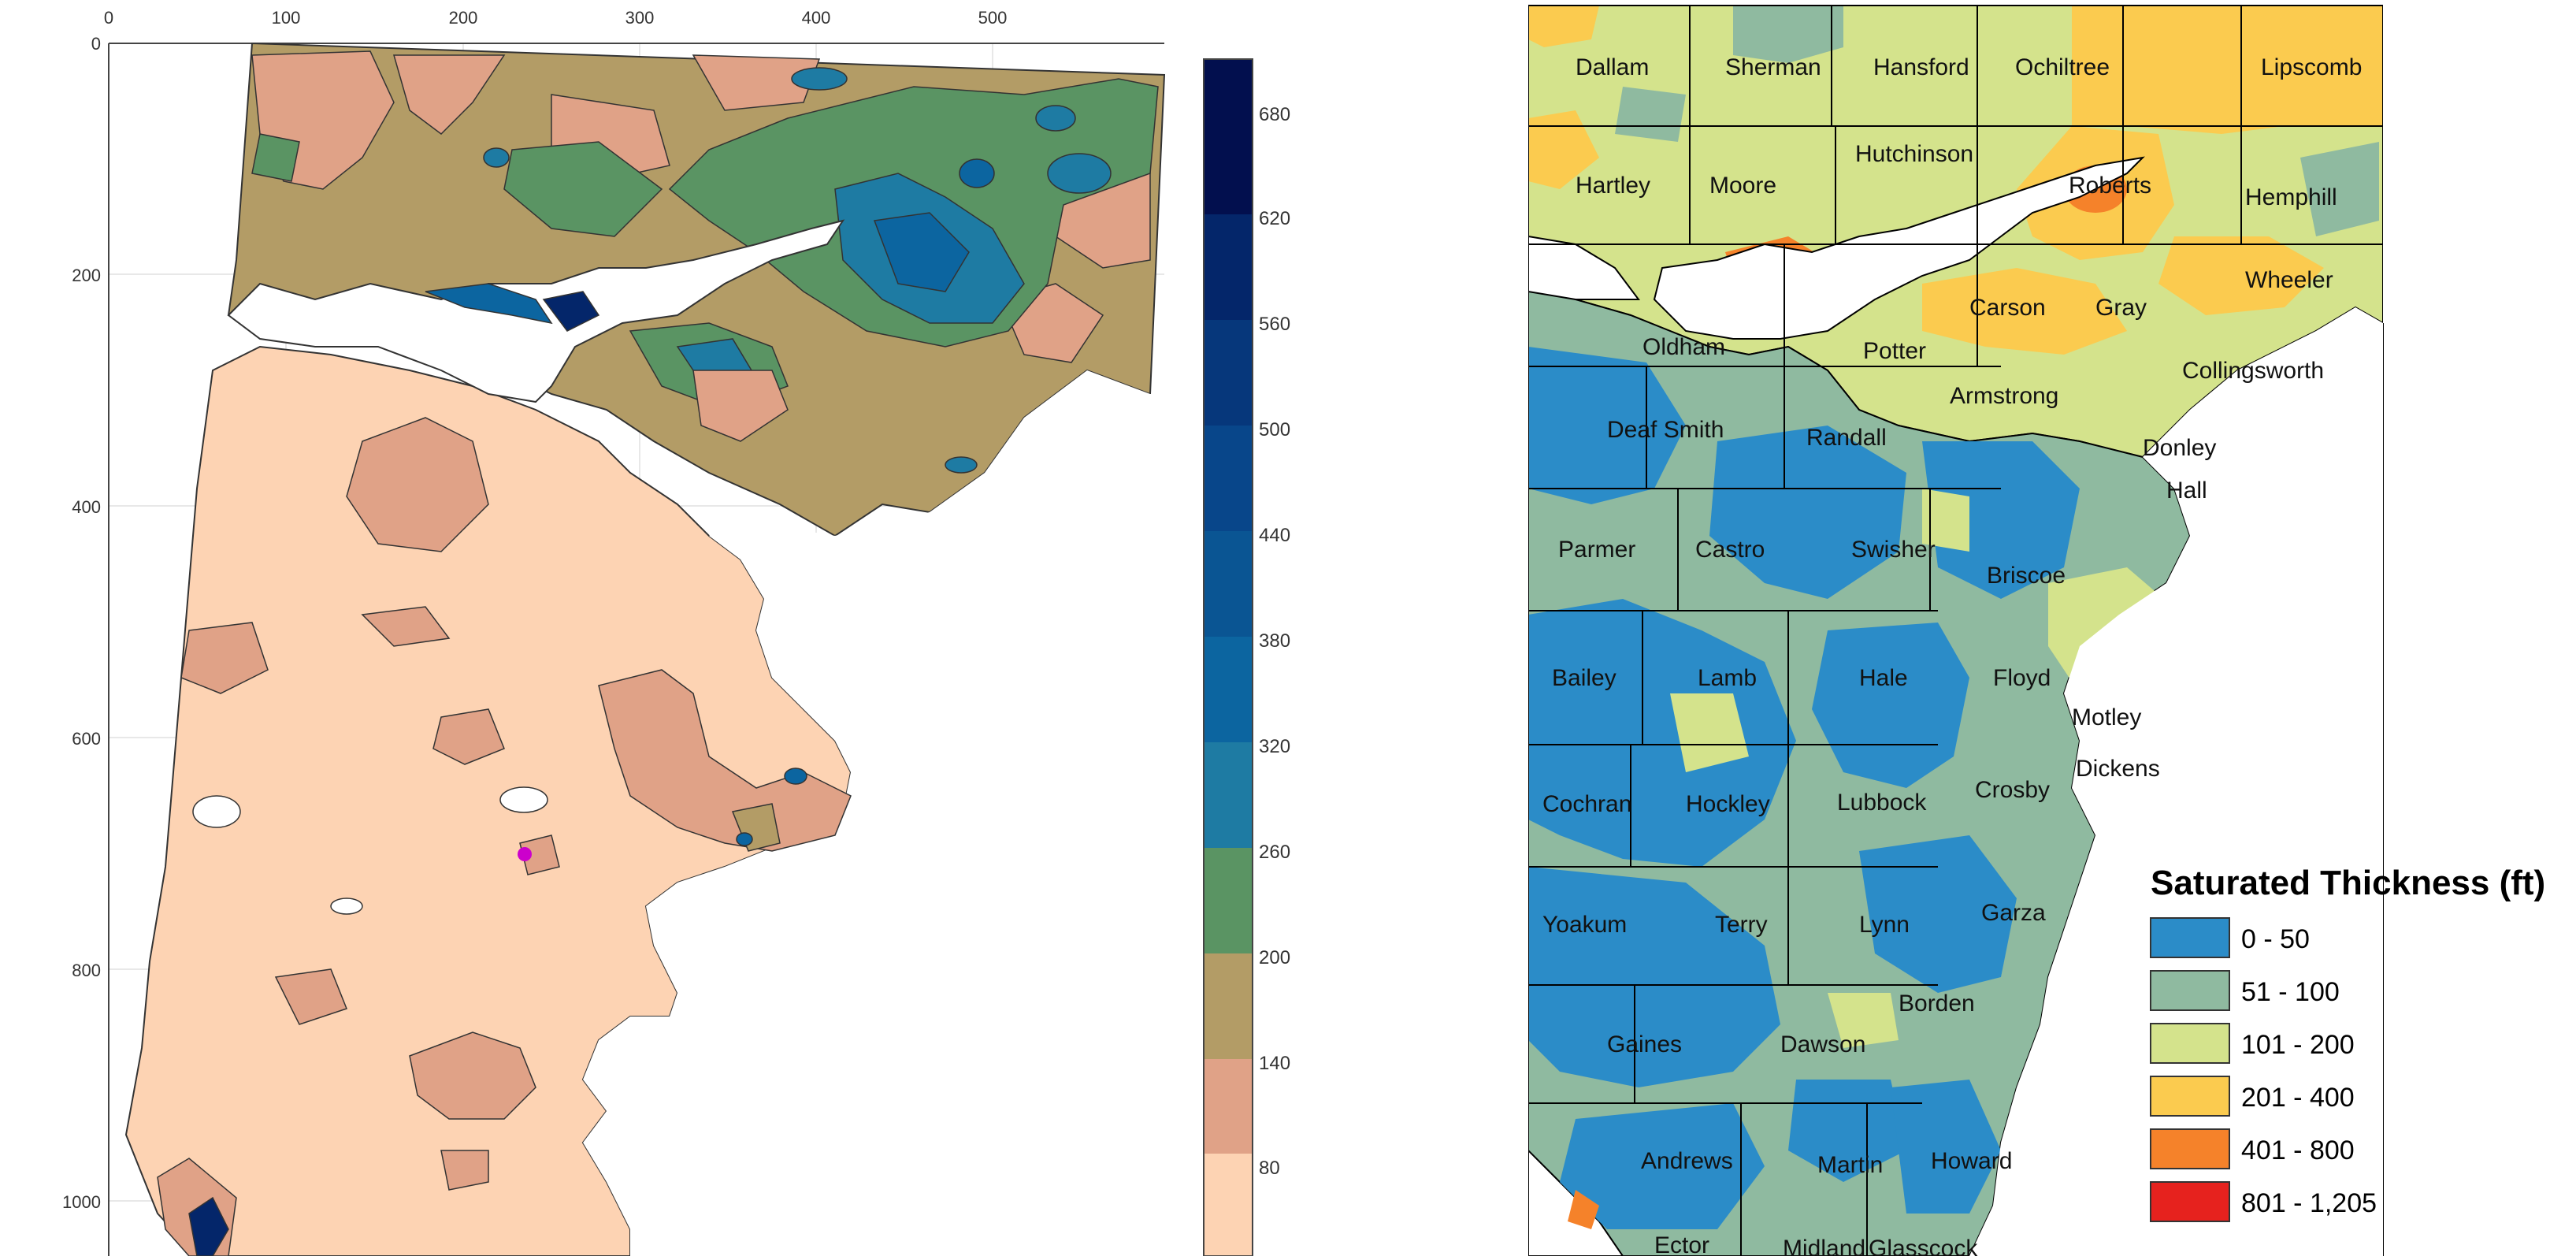 This screenshot has width=2576, height=1260. Describe the element at coordinates (1742, 186) in the screenshot. I see `county-label: Moore` at that location.